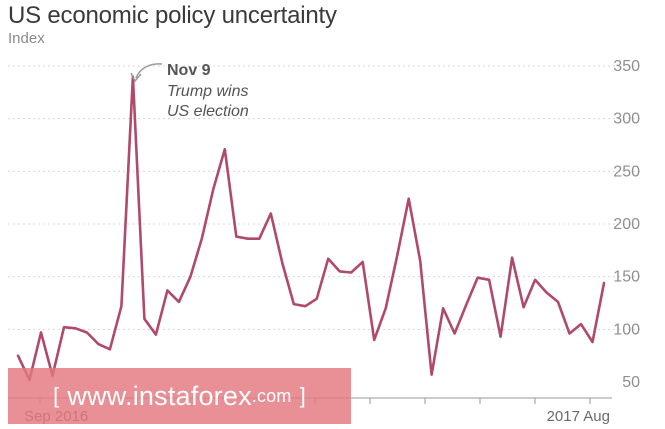  What do you see at coordinates (208, 91) in the screenshot?
I see `annotation-line-2: Trump wins` at bounding box center [208, 91].